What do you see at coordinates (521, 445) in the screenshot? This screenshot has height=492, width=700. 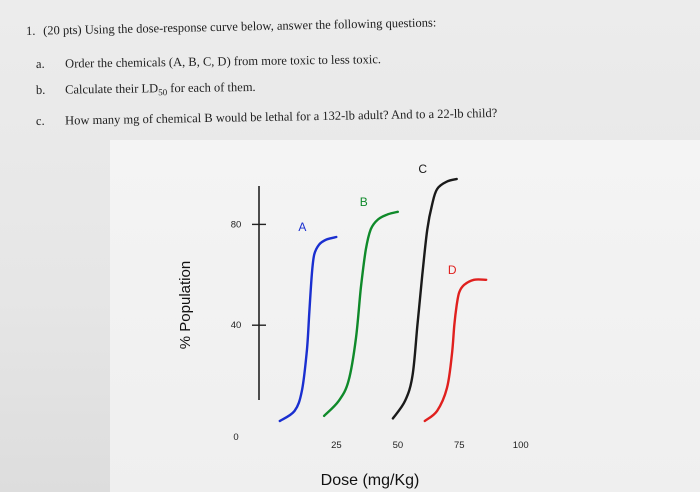 I see `x-tick-label: 100` at bounding box center [521, 445].